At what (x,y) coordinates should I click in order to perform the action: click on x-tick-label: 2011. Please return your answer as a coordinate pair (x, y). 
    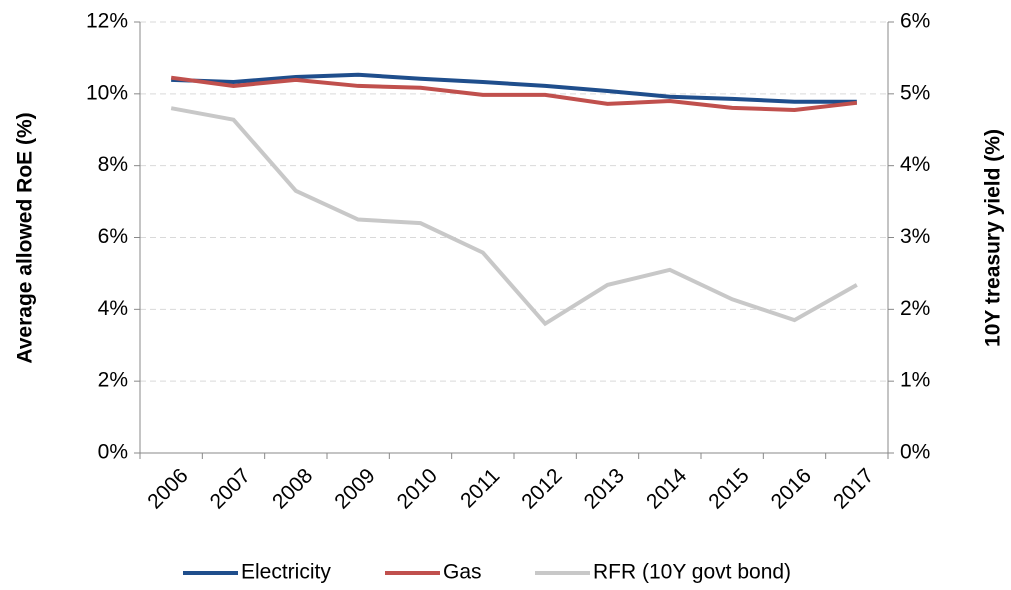
    Looking at the image, I should click on (480, 488).